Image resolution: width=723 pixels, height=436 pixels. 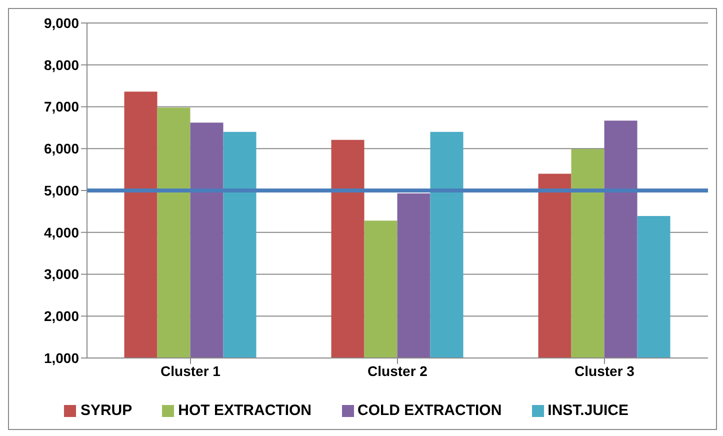 What do you see at coordinates (62, 274) in the screenshot?
I see `y-tick-label: 3,000` at bounding box center [62, 274].